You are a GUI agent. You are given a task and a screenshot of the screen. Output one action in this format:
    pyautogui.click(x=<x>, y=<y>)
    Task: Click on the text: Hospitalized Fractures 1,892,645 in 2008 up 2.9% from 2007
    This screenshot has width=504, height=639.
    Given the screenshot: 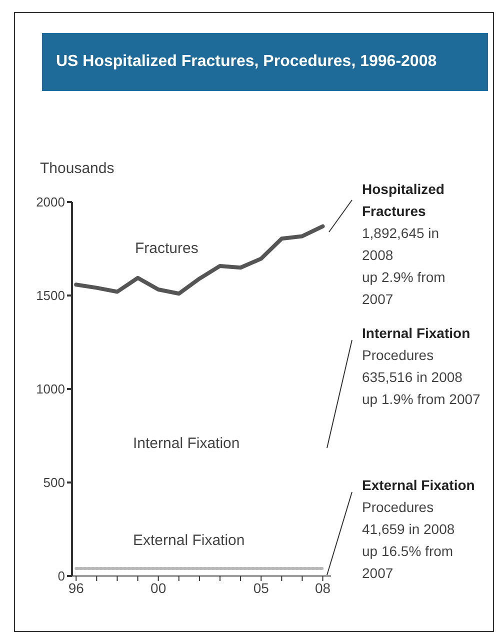 What is the action you would take?
    pyautogui.click(x=404, y=244)
    